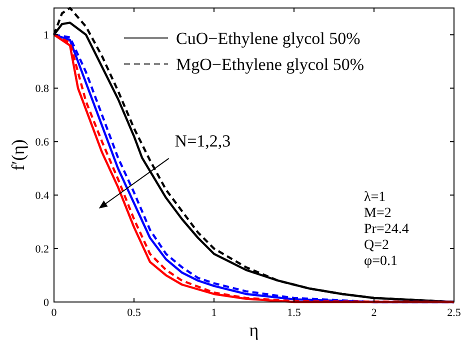 The height and width of the screenshot is (342, 462). I want to click on x-tick-label: 2, so click(374, 313).